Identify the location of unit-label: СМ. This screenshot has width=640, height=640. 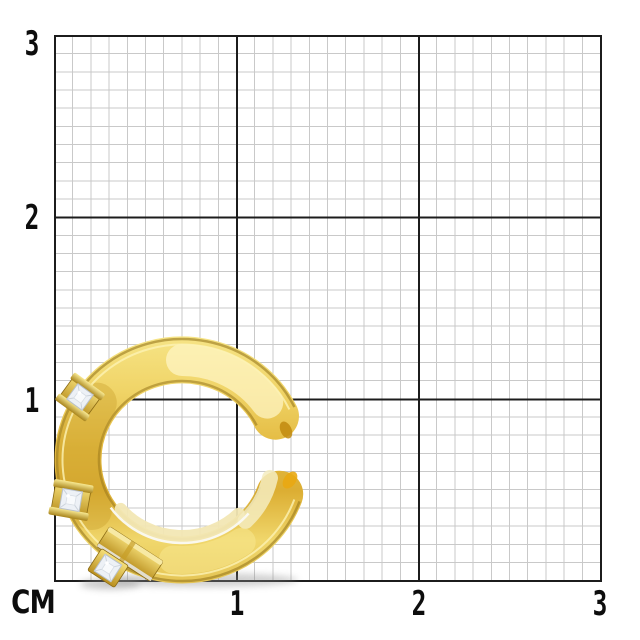
(33, 602).